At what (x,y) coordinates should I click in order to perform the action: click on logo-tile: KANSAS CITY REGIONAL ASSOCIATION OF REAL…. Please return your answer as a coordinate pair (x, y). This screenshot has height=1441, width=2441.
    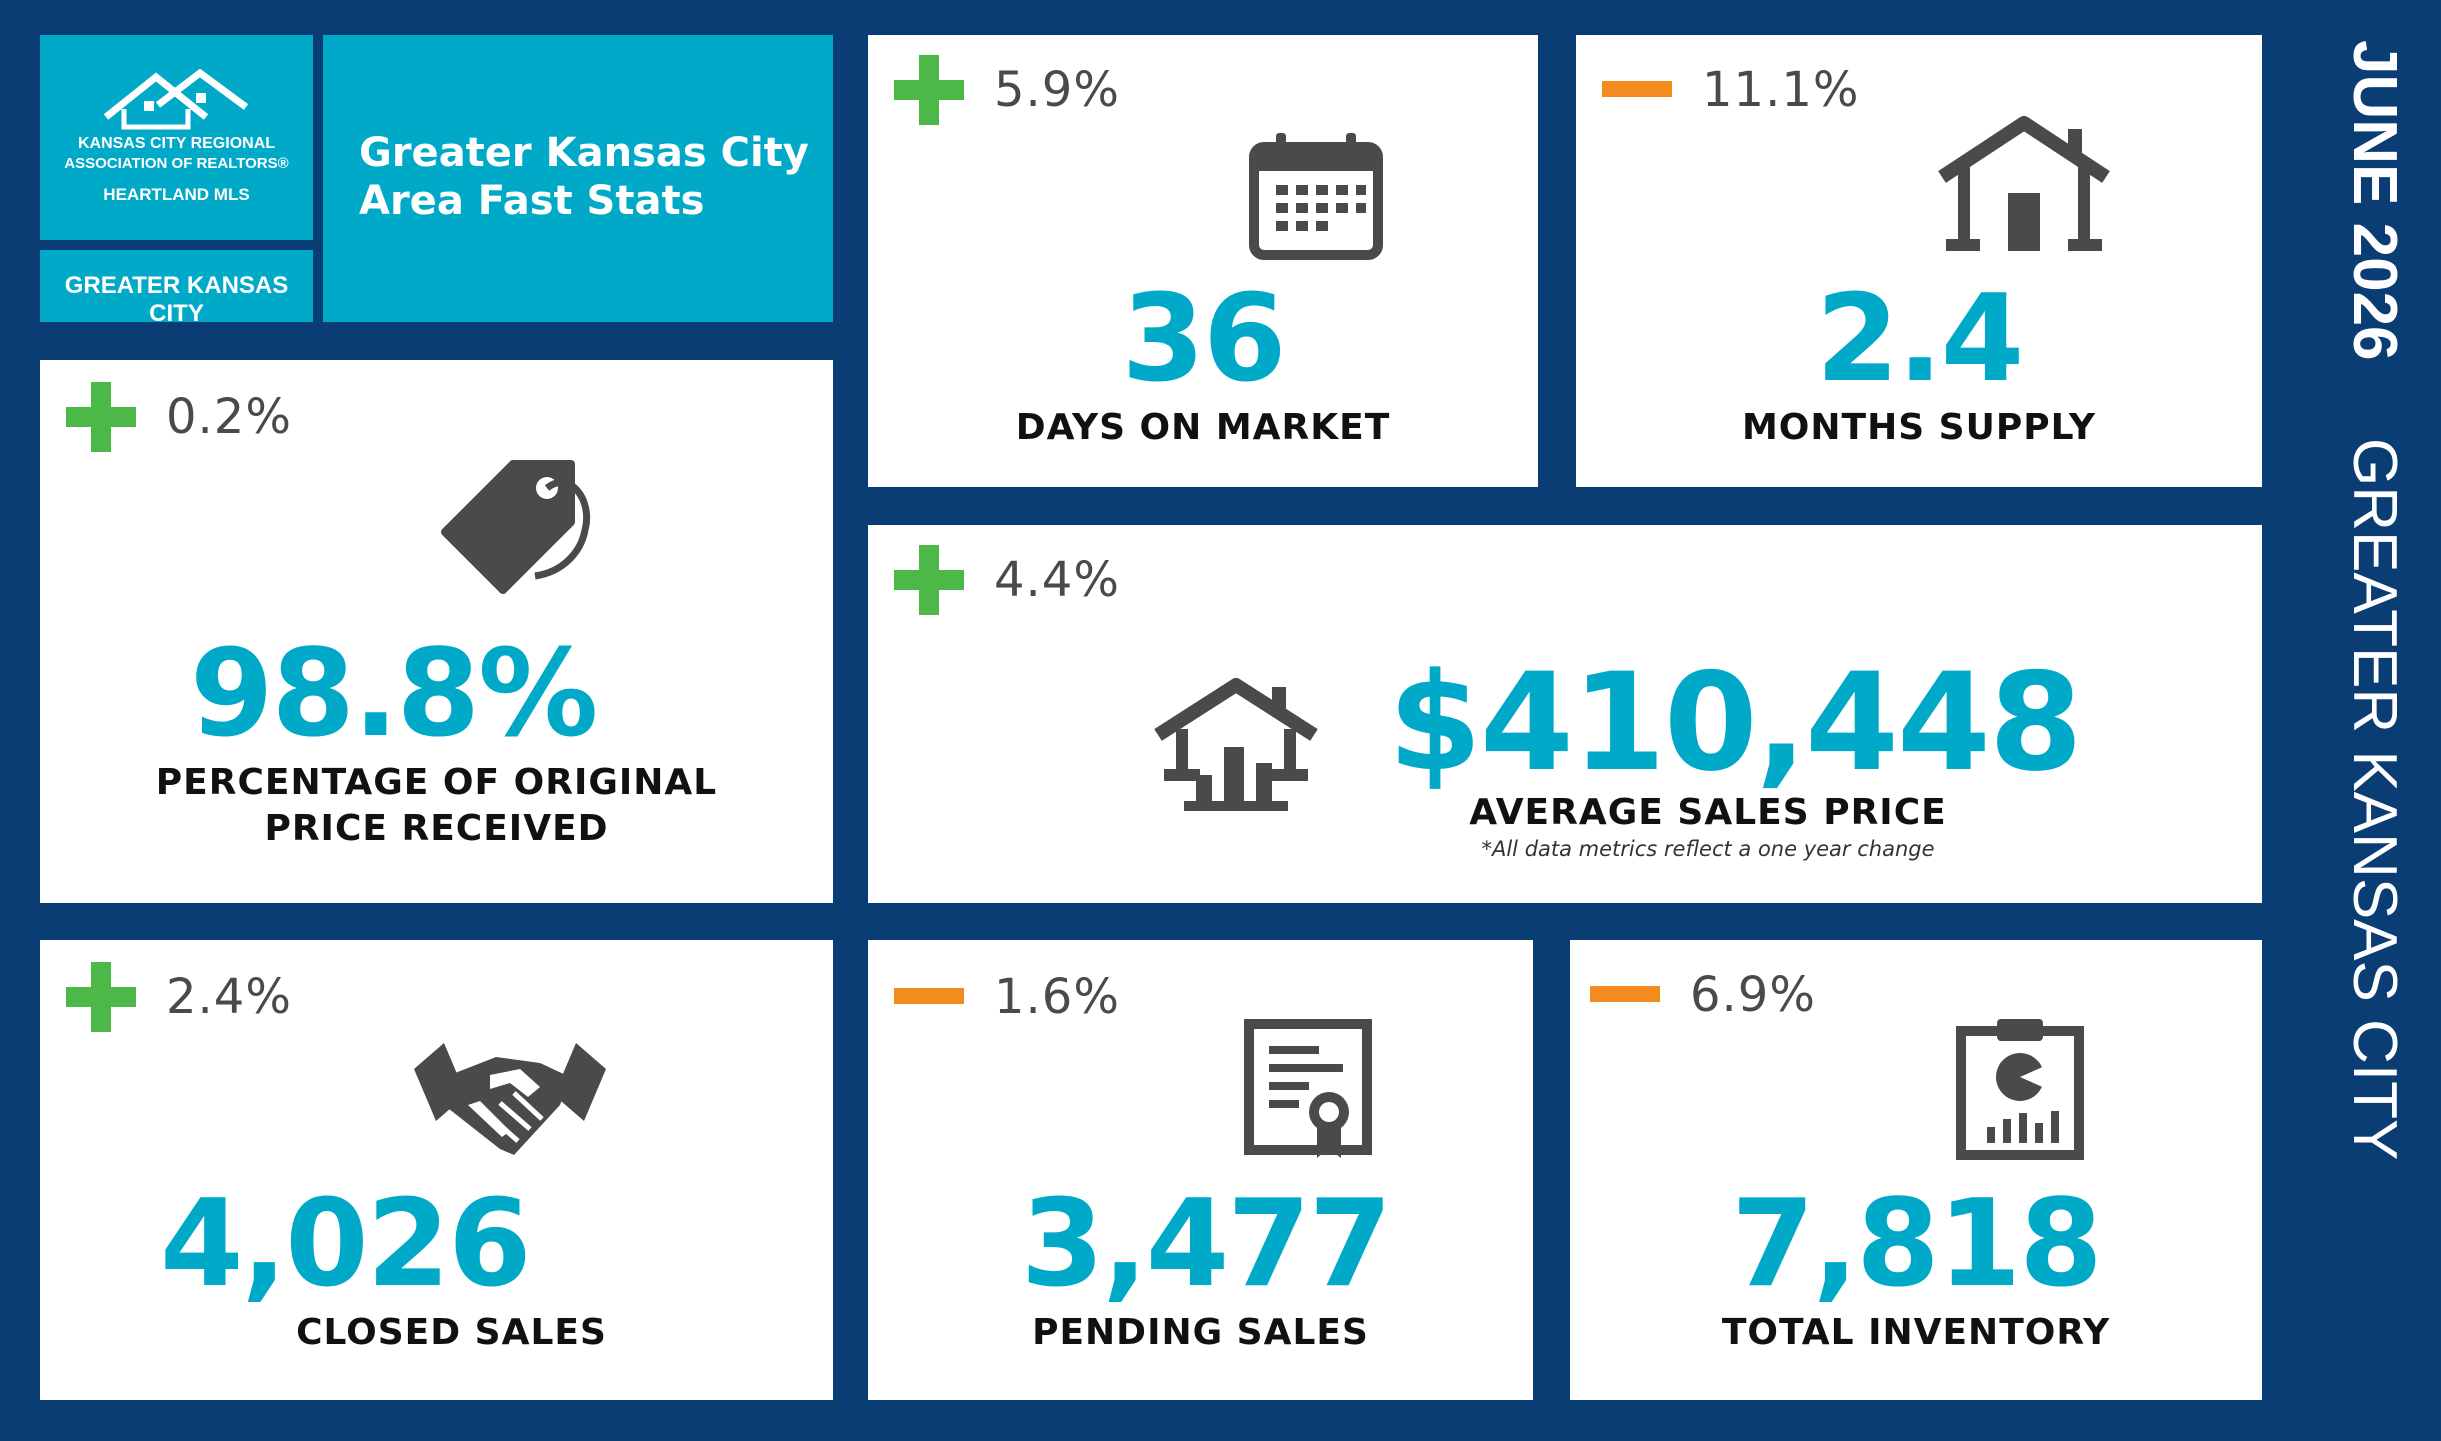
    Looking at the image, I should click on (176, 137).